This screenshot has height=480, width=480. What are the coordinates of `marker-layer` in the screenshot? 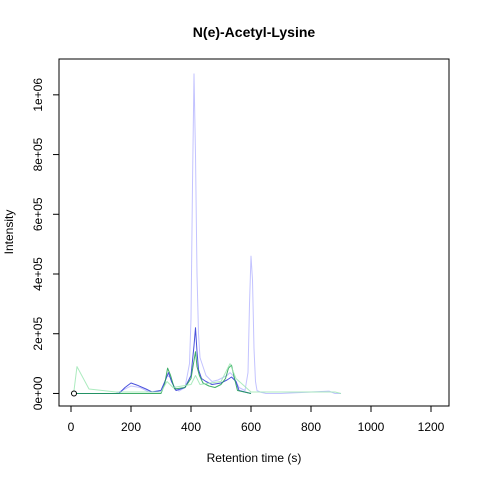 It's located at (74, 393).